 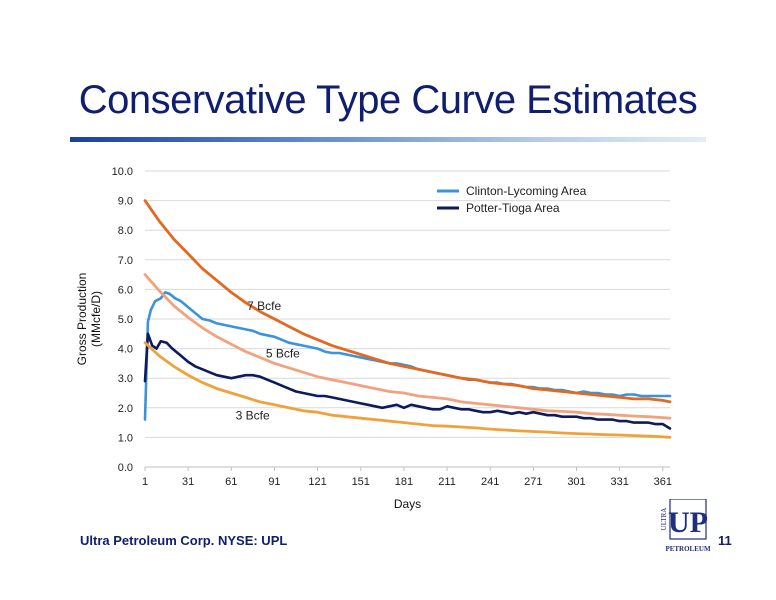 What do you see at coordinates (388, 139) in the screenshot?
I see `title-divider` at bounding box center [388, 139].